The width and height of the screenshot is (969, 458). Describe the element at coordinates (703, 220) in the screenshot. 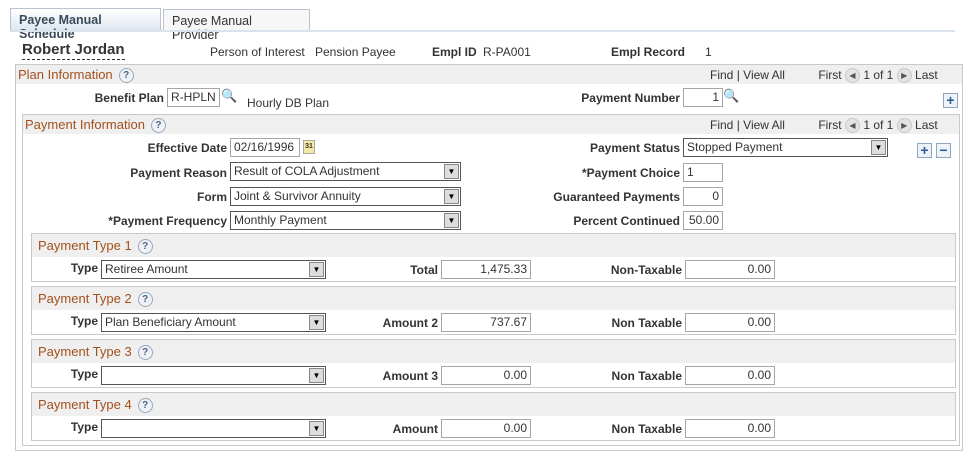

I see `percent-continued-input: 50.00` at that location.